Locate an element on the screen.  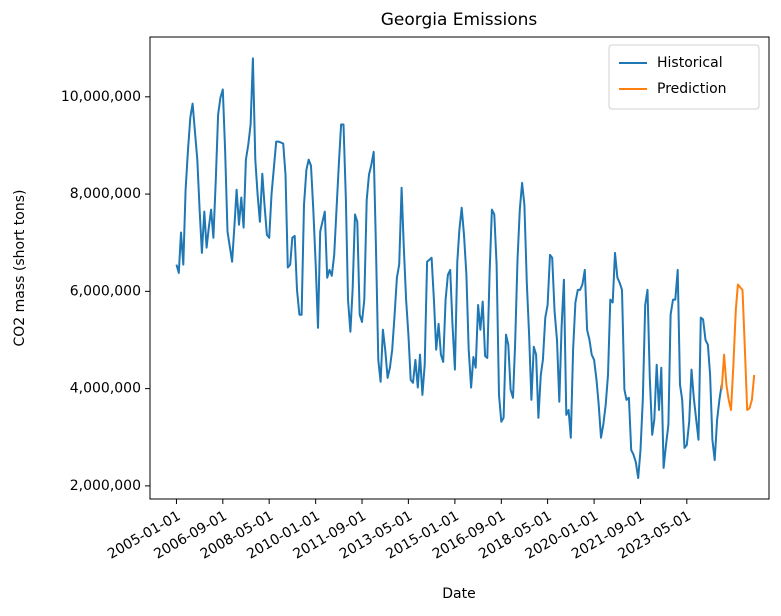
y-tick-label: 10,000,000 is located at coordinates (101, 97).